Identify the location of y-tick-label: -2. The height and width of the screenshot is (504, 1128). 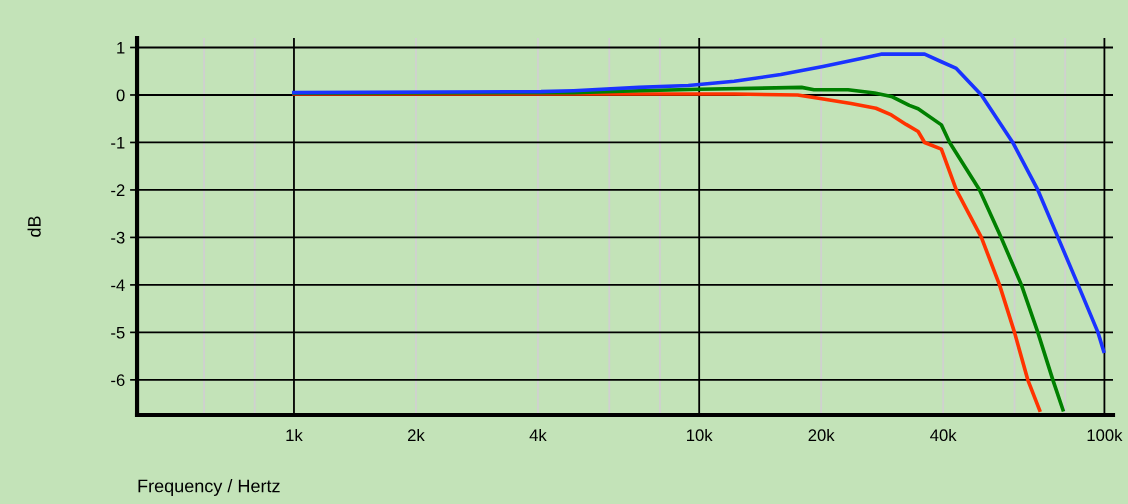
(118, 190).